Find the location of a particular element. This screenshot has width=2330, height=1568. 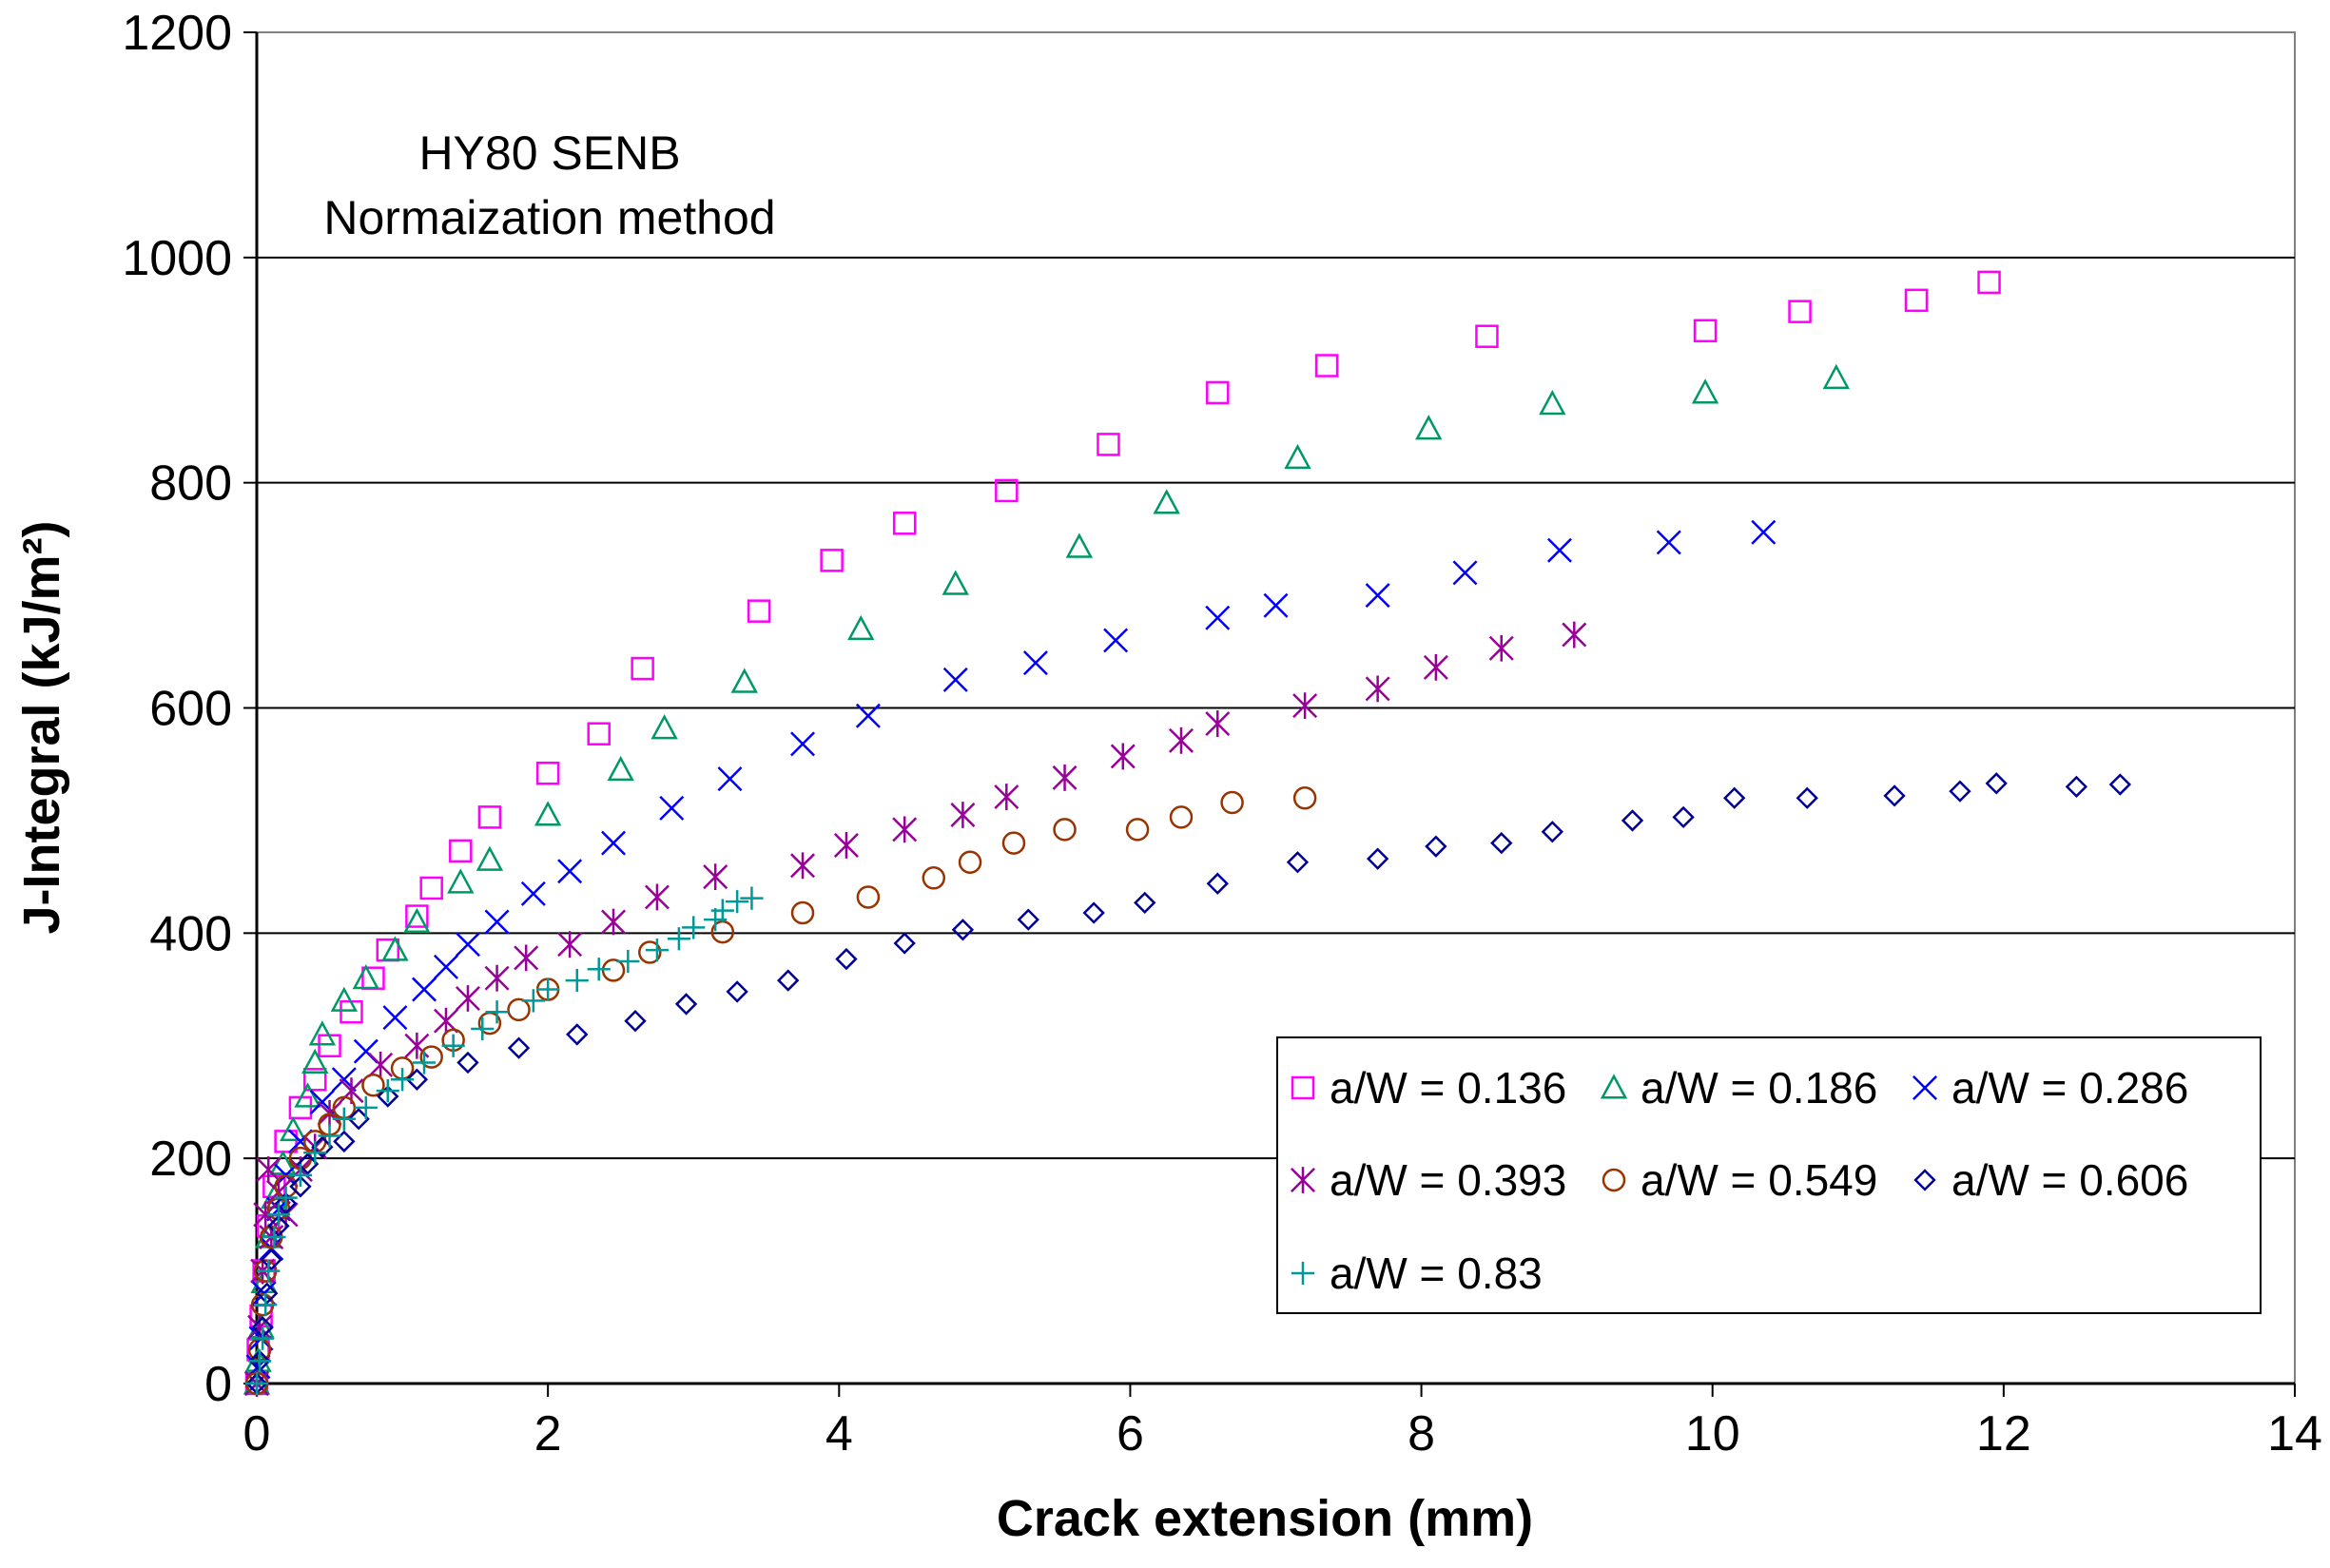

x-tick-label: 8 is located at coordinates (1421, 1434).